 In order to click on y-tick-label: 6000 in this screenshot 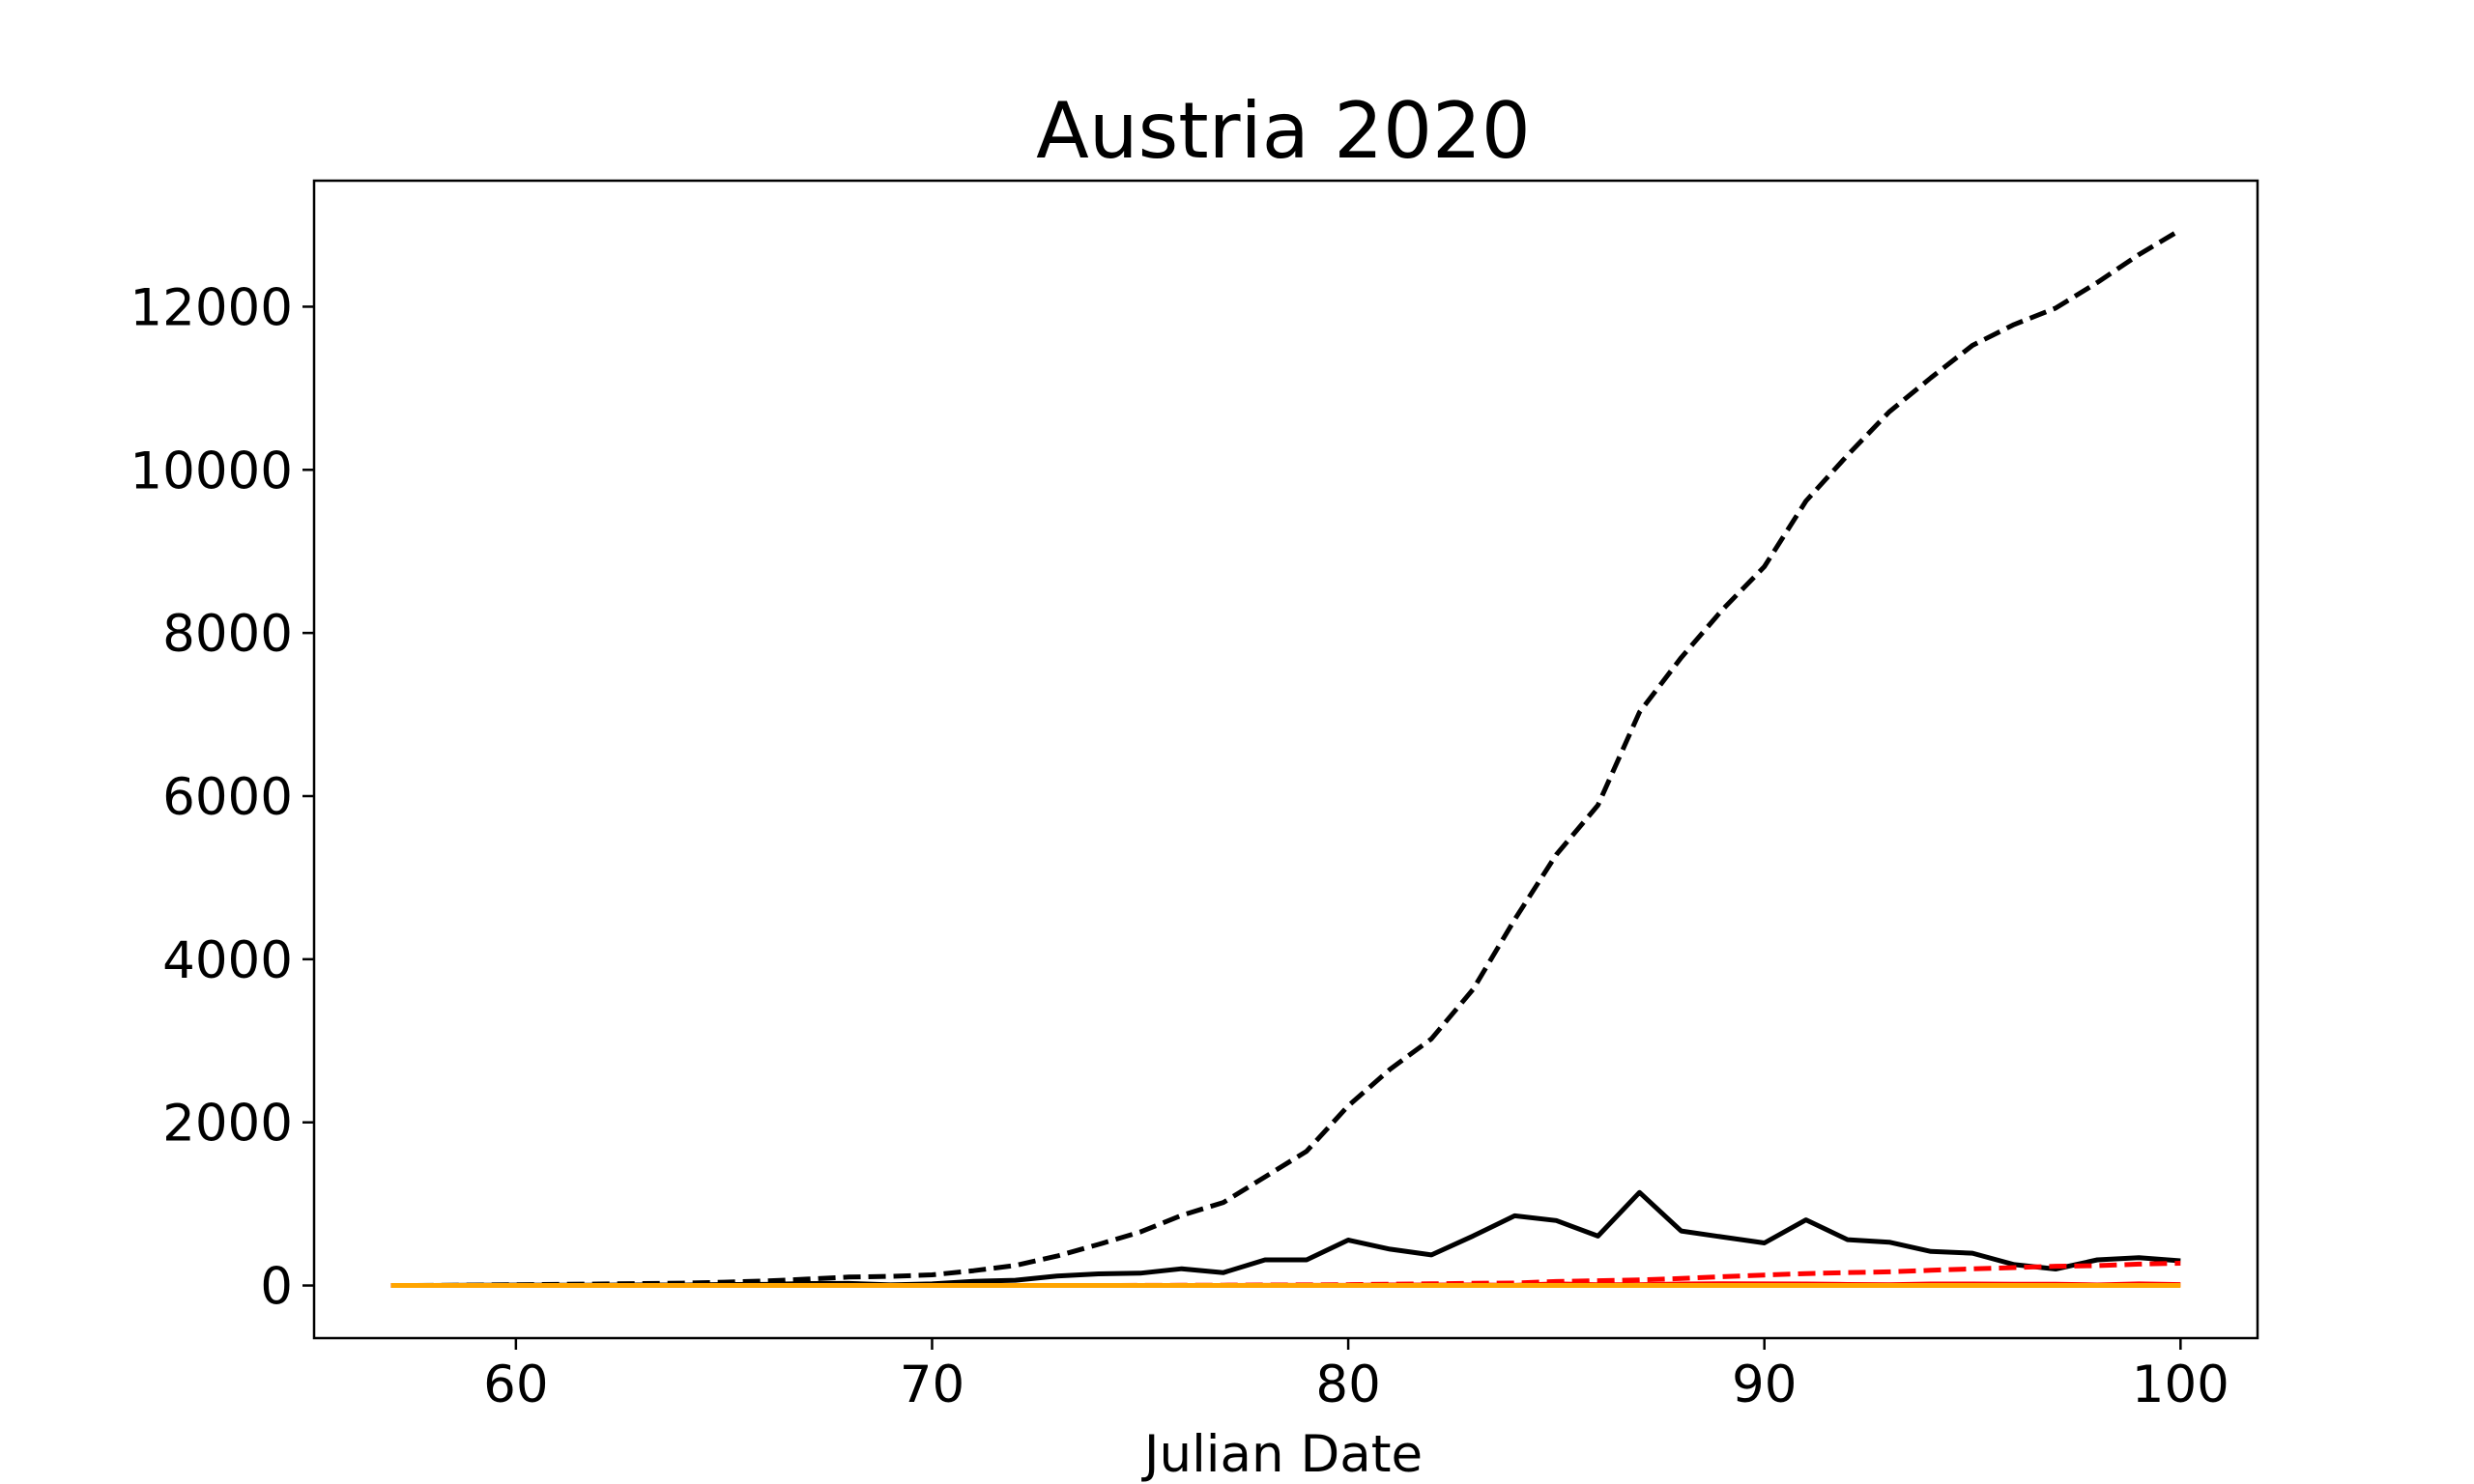, I will do `click(228, 798)`.